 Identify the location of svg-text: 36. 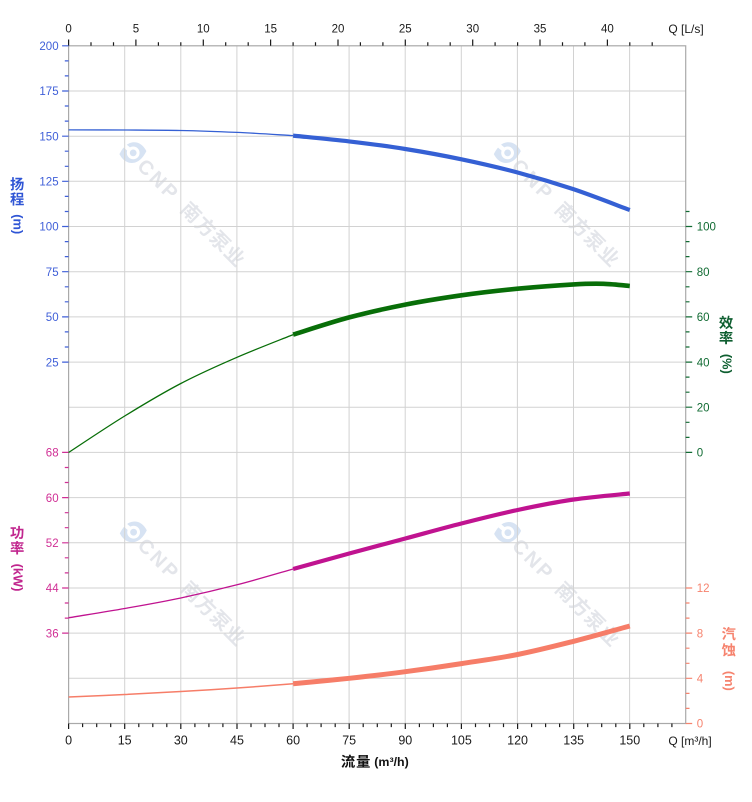
(52, 634).